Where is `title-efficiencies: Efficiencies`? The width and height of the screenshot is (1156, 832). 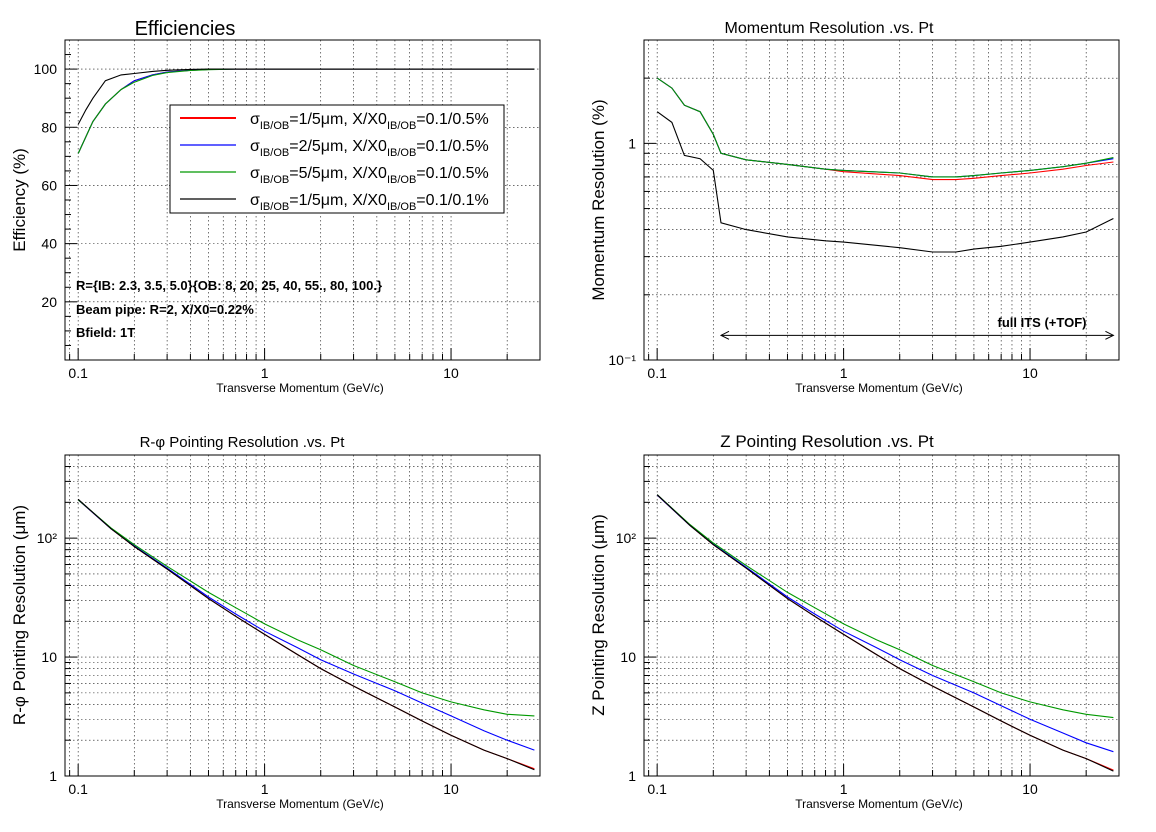 title-efficiencies: Efficiencies is located at coordinates (185, 29).